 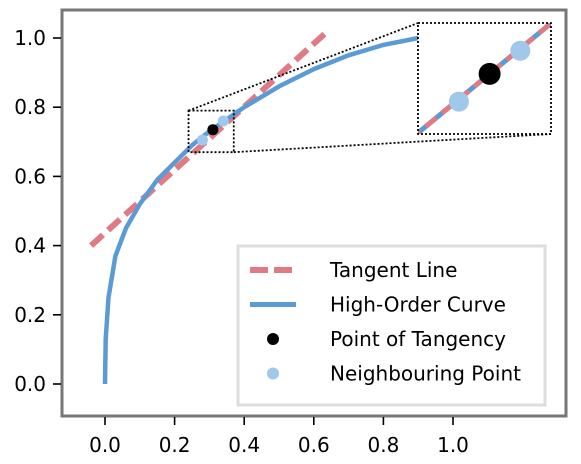 I want to click on tangency-point, so click(x=213, y=130).